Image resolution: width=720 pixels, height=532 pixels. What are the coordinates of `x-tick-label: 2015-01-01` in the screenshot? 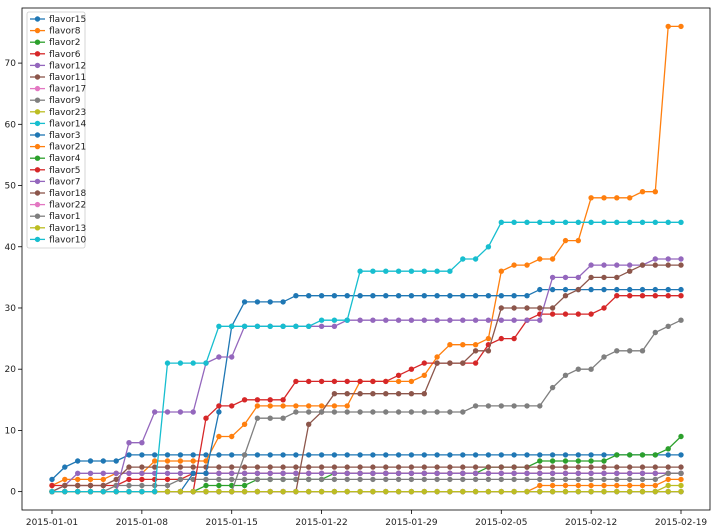 It's located at (52, 523).